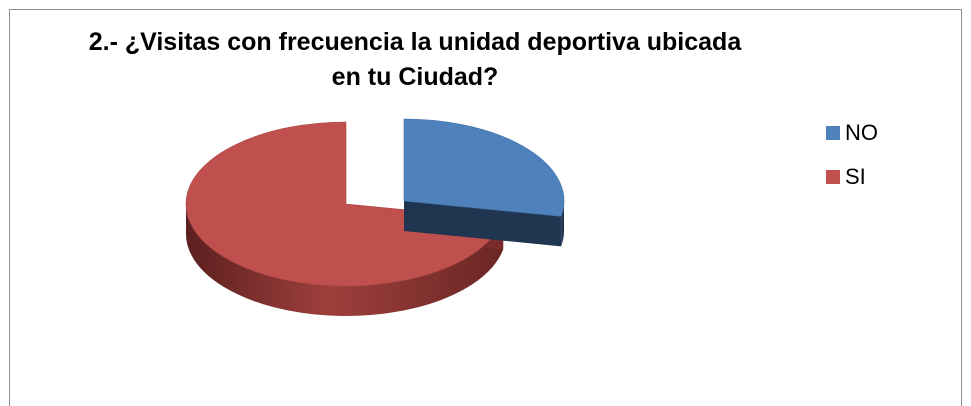 This screenshot has height=406, width=971. What do you see at coordinates (833, 132) in the screenshot?
I see `legend-swatch-no` at bounding box center [833, 132].